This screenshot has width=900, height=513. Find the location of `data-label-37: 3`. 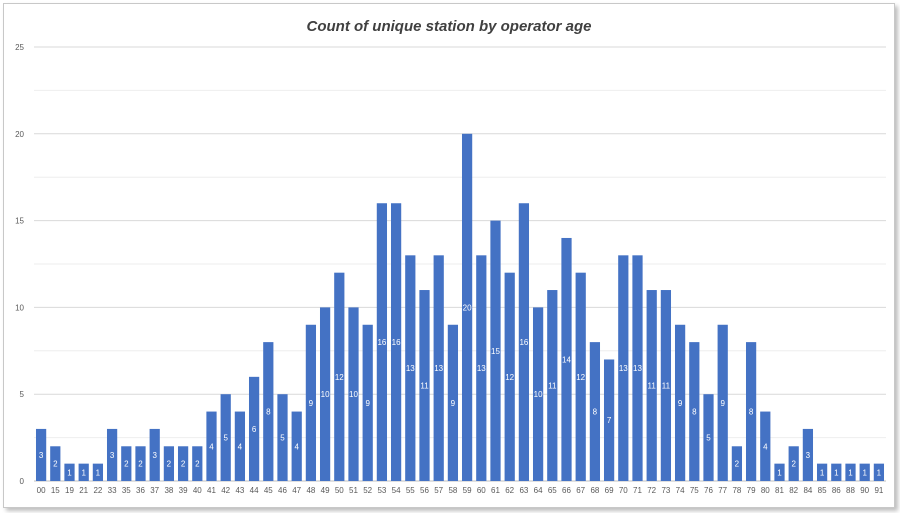

data-label-37: 3 is located at coordinates (154, 455).